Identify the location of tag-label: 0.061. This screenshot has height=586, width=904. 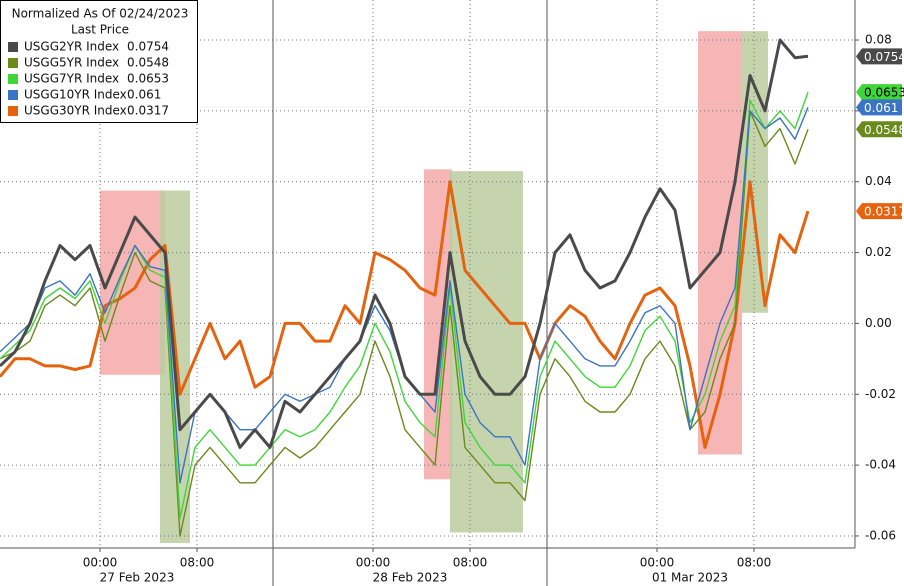
(881, 108).